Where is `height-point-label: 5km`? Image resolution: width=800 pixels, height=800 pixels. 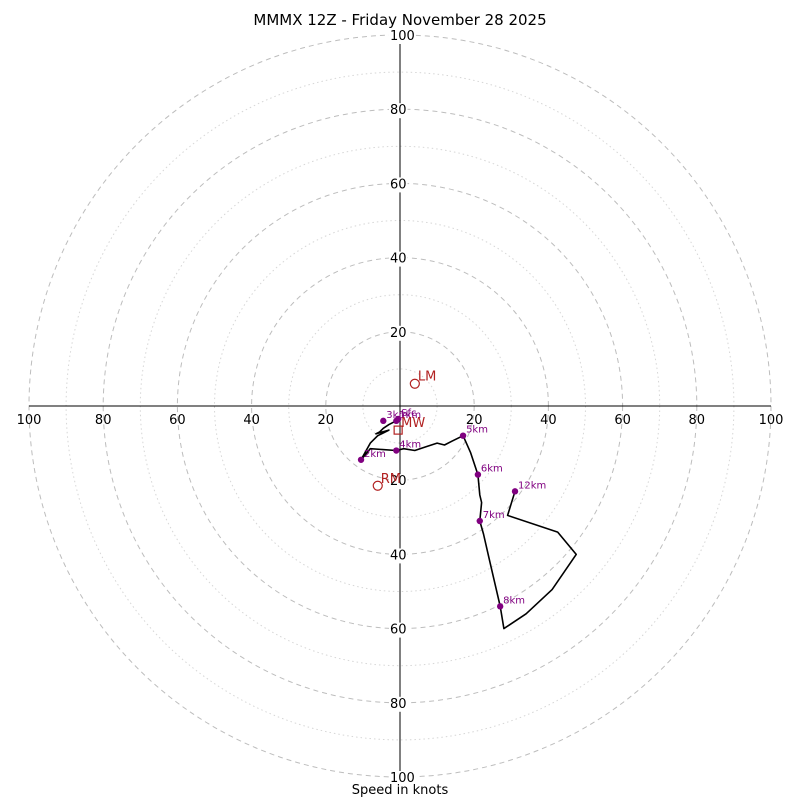
height-point-label: 5km is located at coordinates (477, 430).